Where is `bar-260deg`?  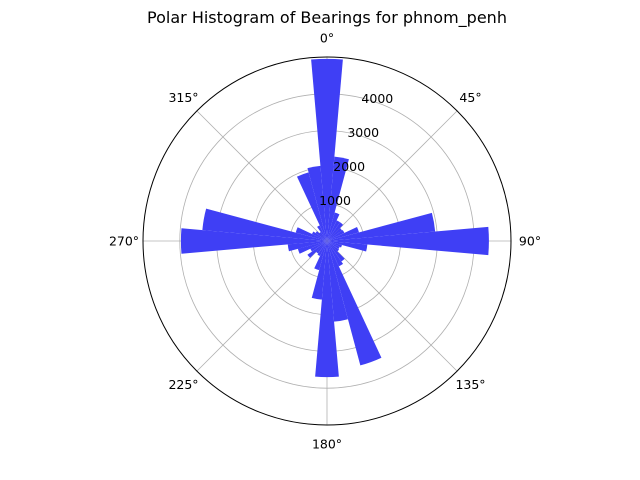 bar-260deg is located at coordinates (307, 246).